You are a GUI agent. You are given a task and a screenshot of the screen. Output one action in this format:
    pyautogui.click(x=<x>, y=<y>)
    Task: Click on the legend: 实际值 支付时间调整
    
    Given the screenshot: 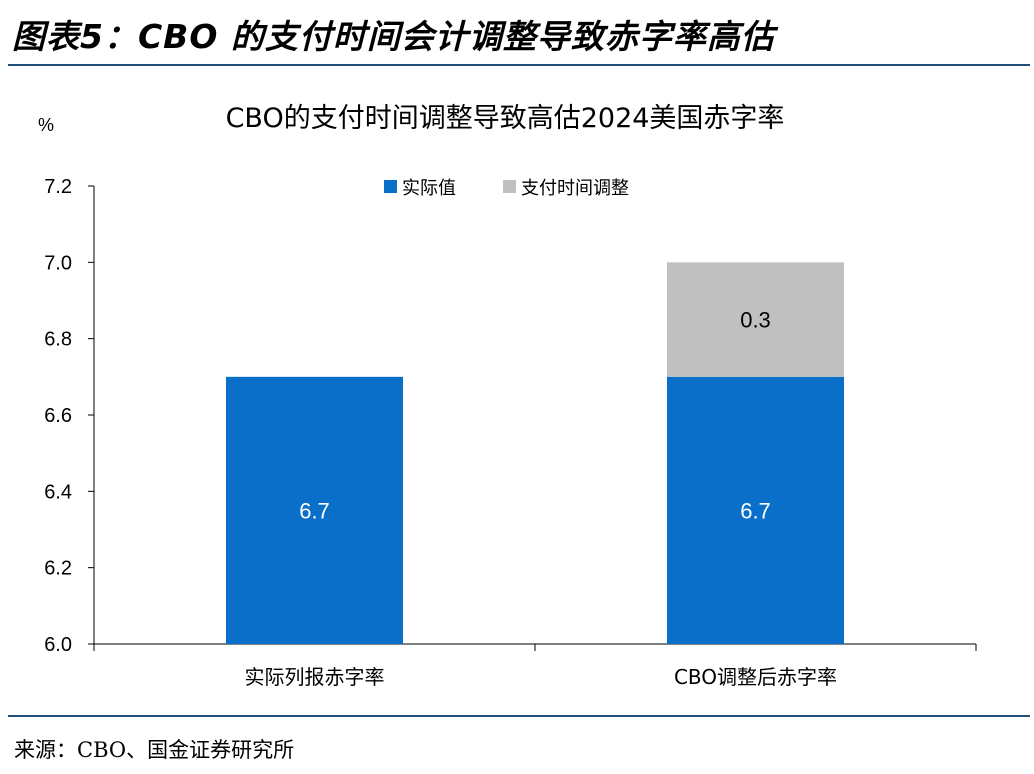 What is the action you would take?
    pyautogui.click(x=506, y=188)
    